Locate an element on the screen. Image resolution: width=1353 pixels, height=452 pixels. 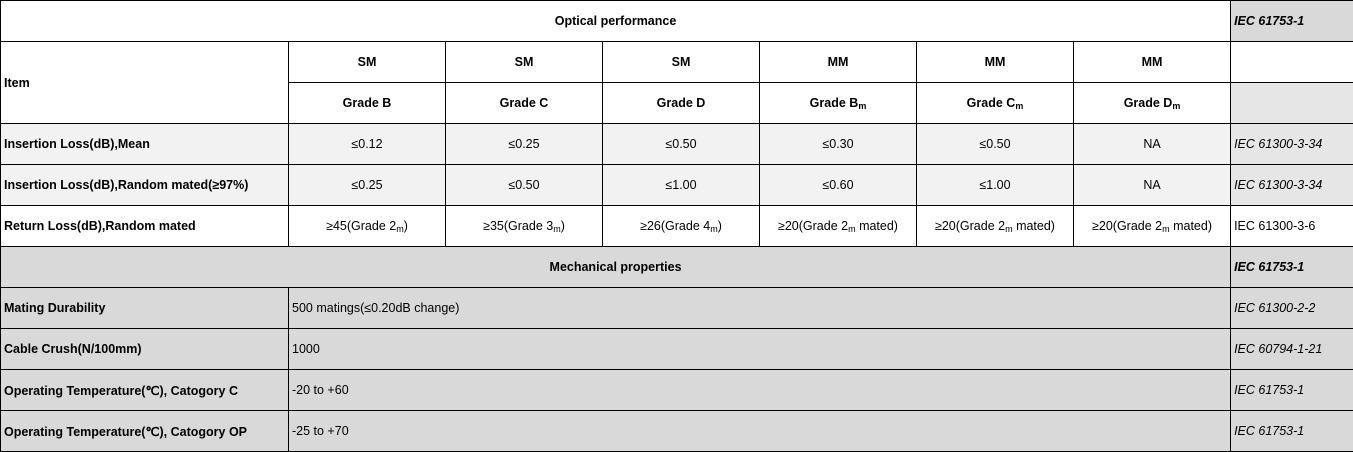
row-standard: IEC 61300-2-2 is located at coordinates (1291, 308).